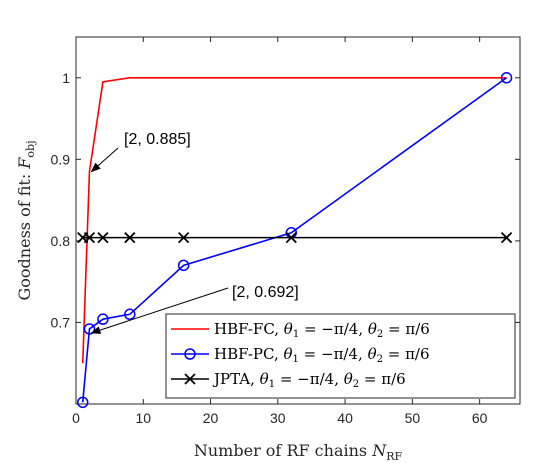 Image resolution: width=560 pixels, height=463 pixels. What do you see at coordinates (278, 418) in the screenshot?
I see `x-tick-label: 30` at bounding box center [278, 418].